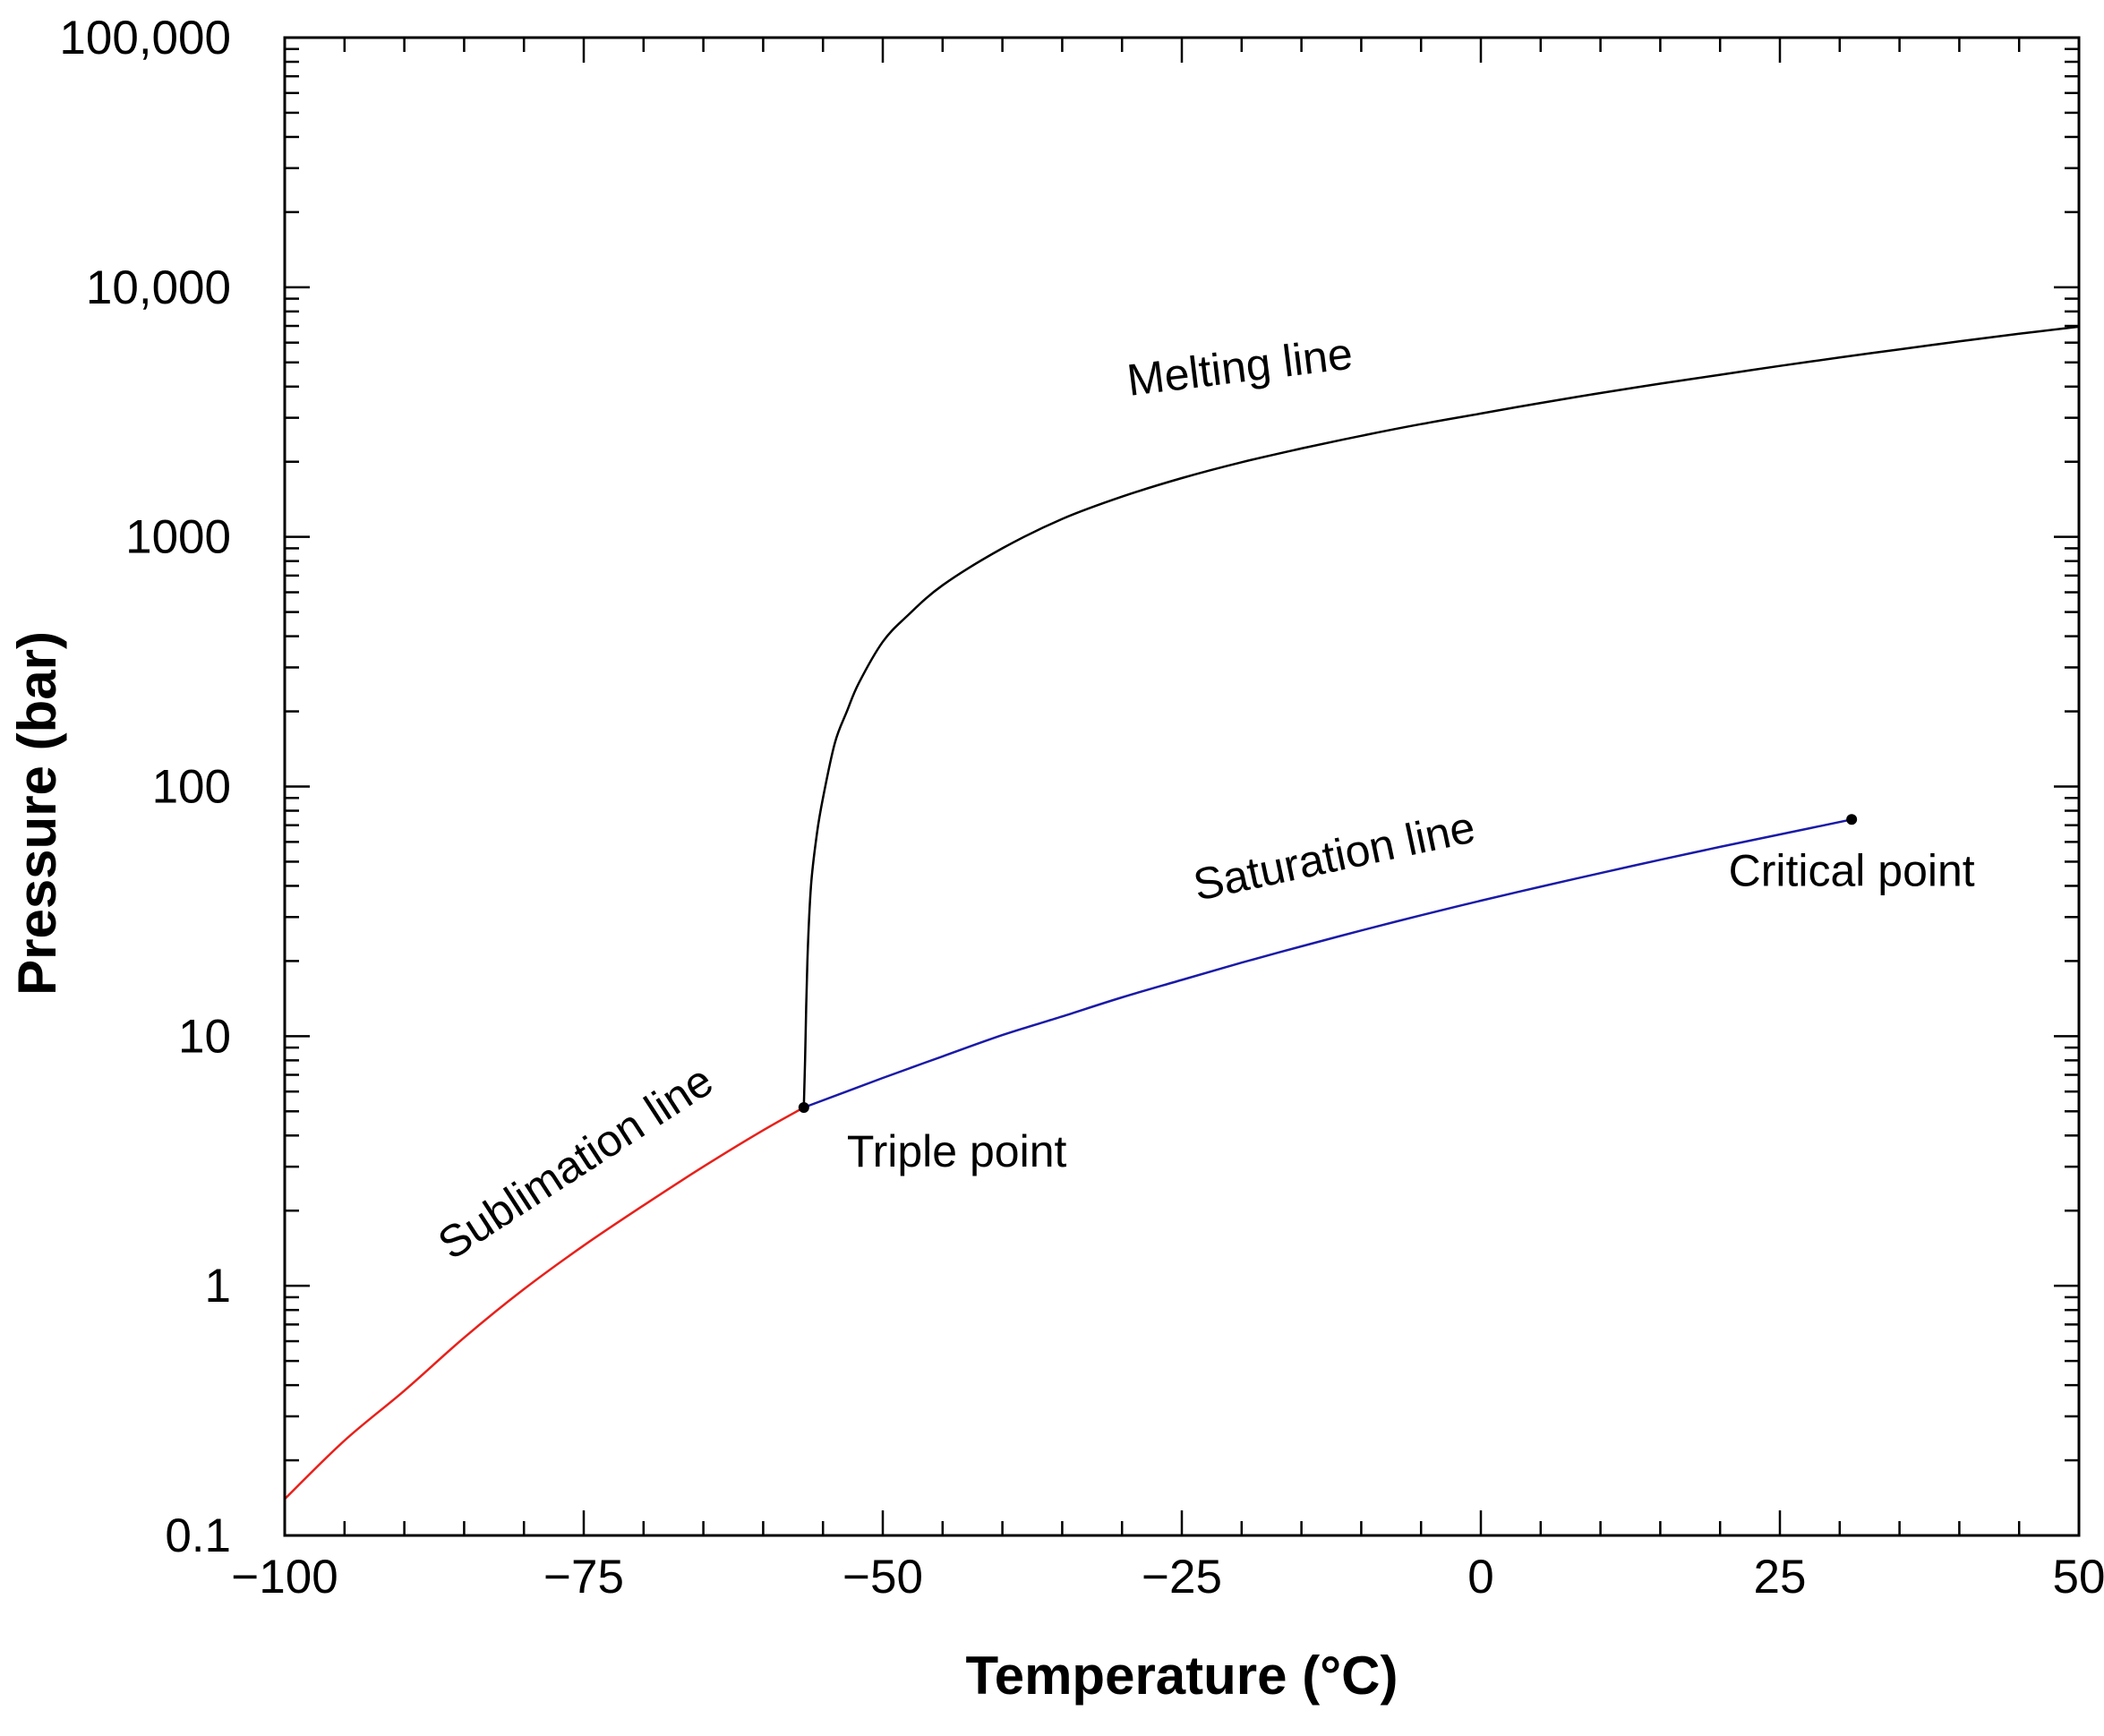  Describe the element at coordinates (576, 1162) in the screenshot. I see `sublimation-line-label: Sublimation line` at that location.